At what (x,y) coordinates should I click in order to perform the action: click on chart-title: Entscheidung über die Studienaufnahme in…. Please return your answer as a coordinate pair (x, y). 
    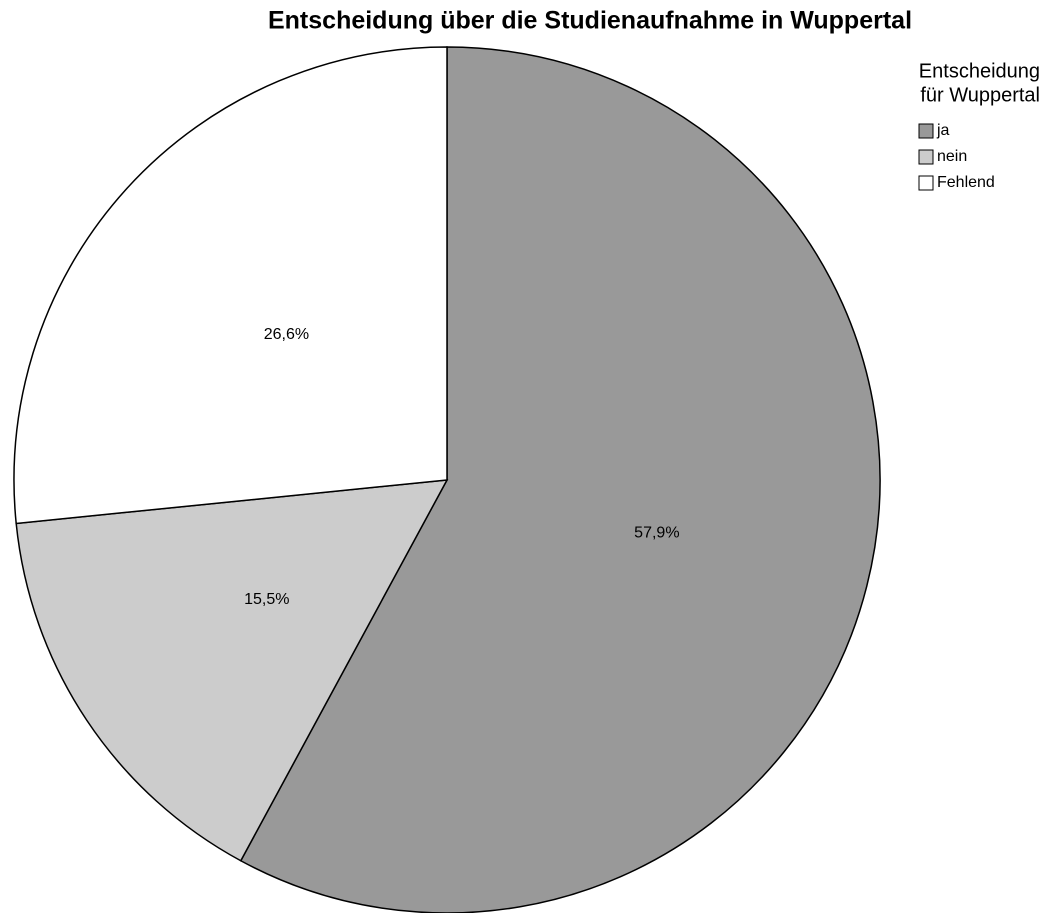
    Looking at the image, I should click on (590, 21).